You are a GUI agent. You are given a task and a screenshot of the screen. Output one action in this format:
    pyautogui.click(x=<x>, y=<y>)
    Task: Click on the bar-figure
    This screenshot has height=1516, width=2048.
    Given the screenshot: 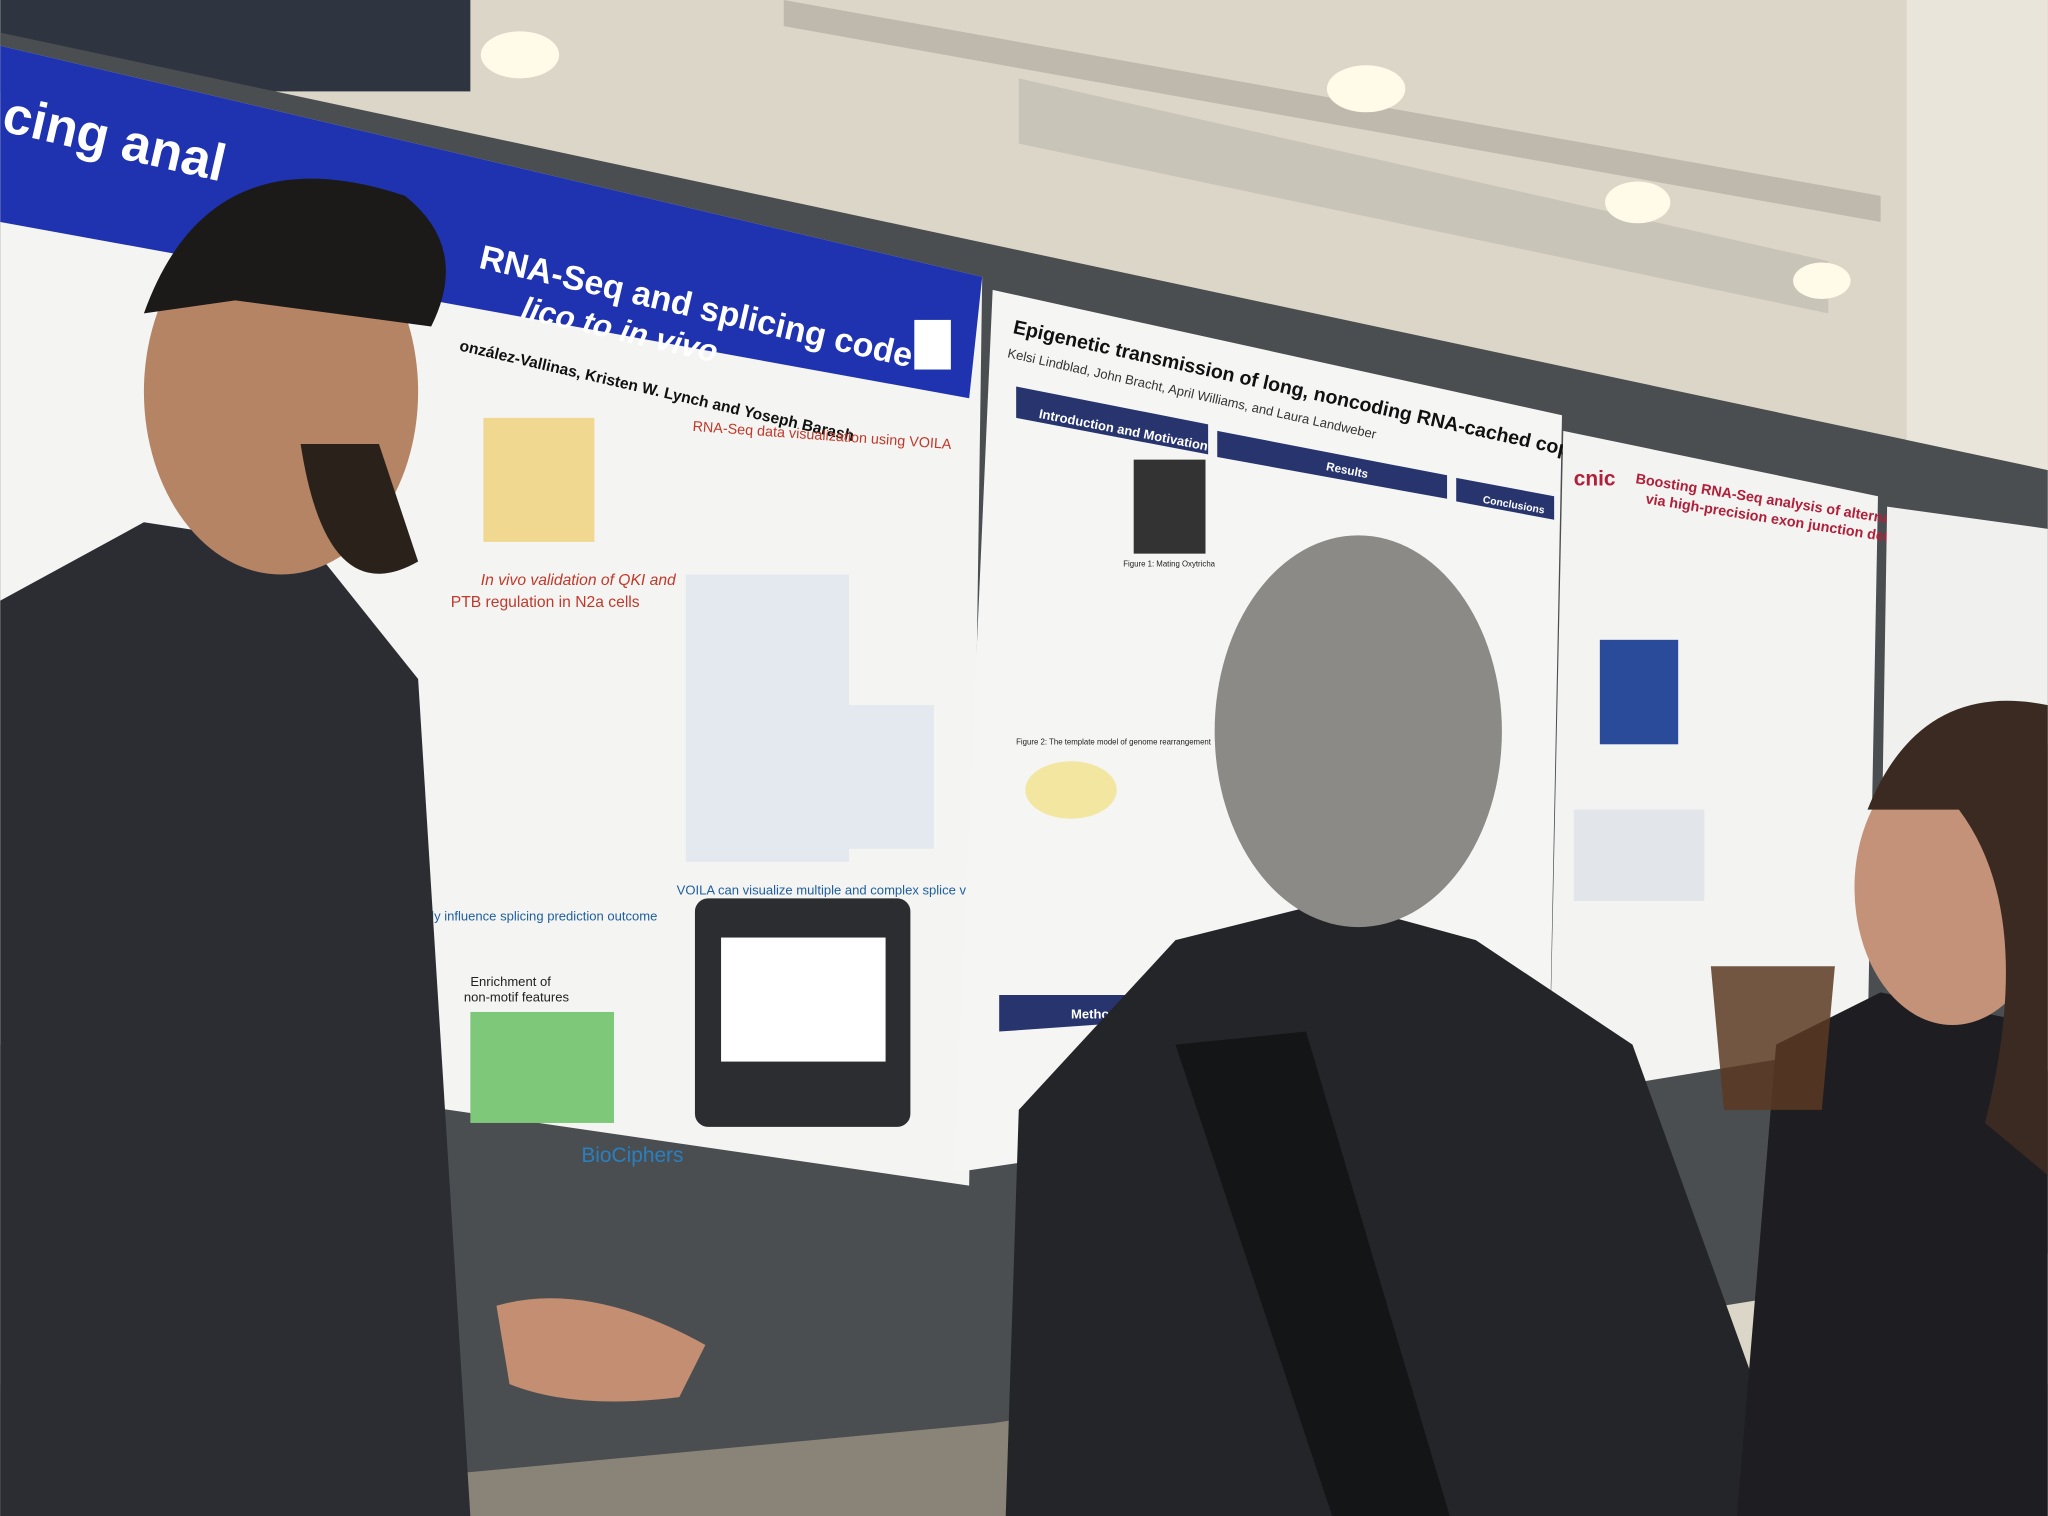 What is the action you would take?
    pyautogui.click(x=1639, y=692)
    